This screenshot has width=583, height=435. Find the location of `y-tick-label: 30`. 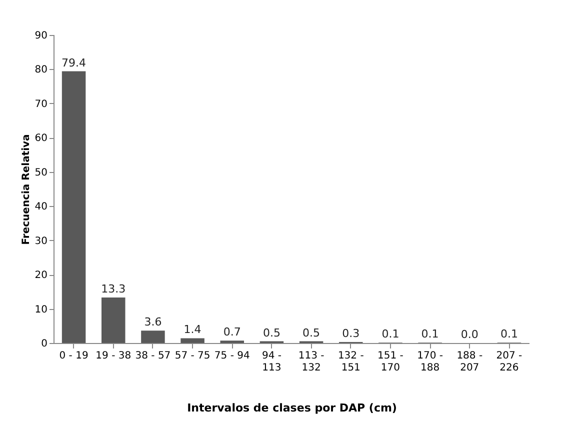

y-tick-label: 30 is located at coordinates (41, 241).